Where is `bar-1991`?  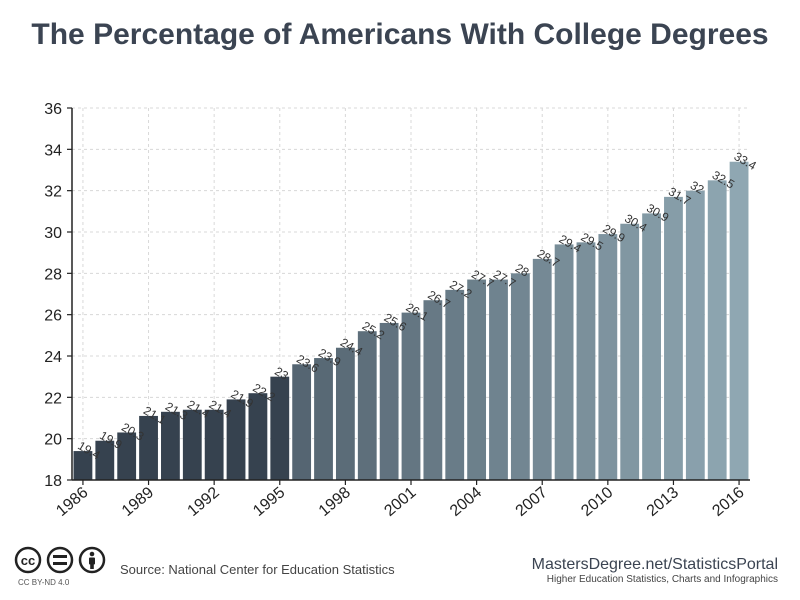 bar-1991 is located at coordinates (192, 444).